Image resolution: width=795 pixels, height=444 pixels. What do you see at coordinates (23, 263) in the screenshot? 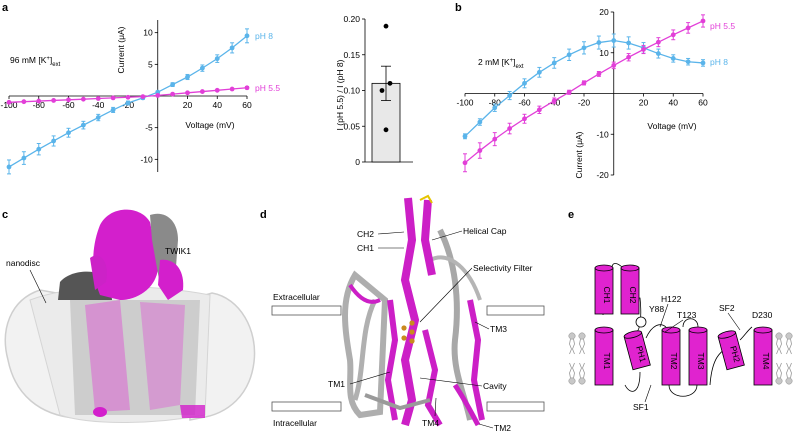
I see `label-nanodisc: nanodisc` at bounding box center [23, 263].